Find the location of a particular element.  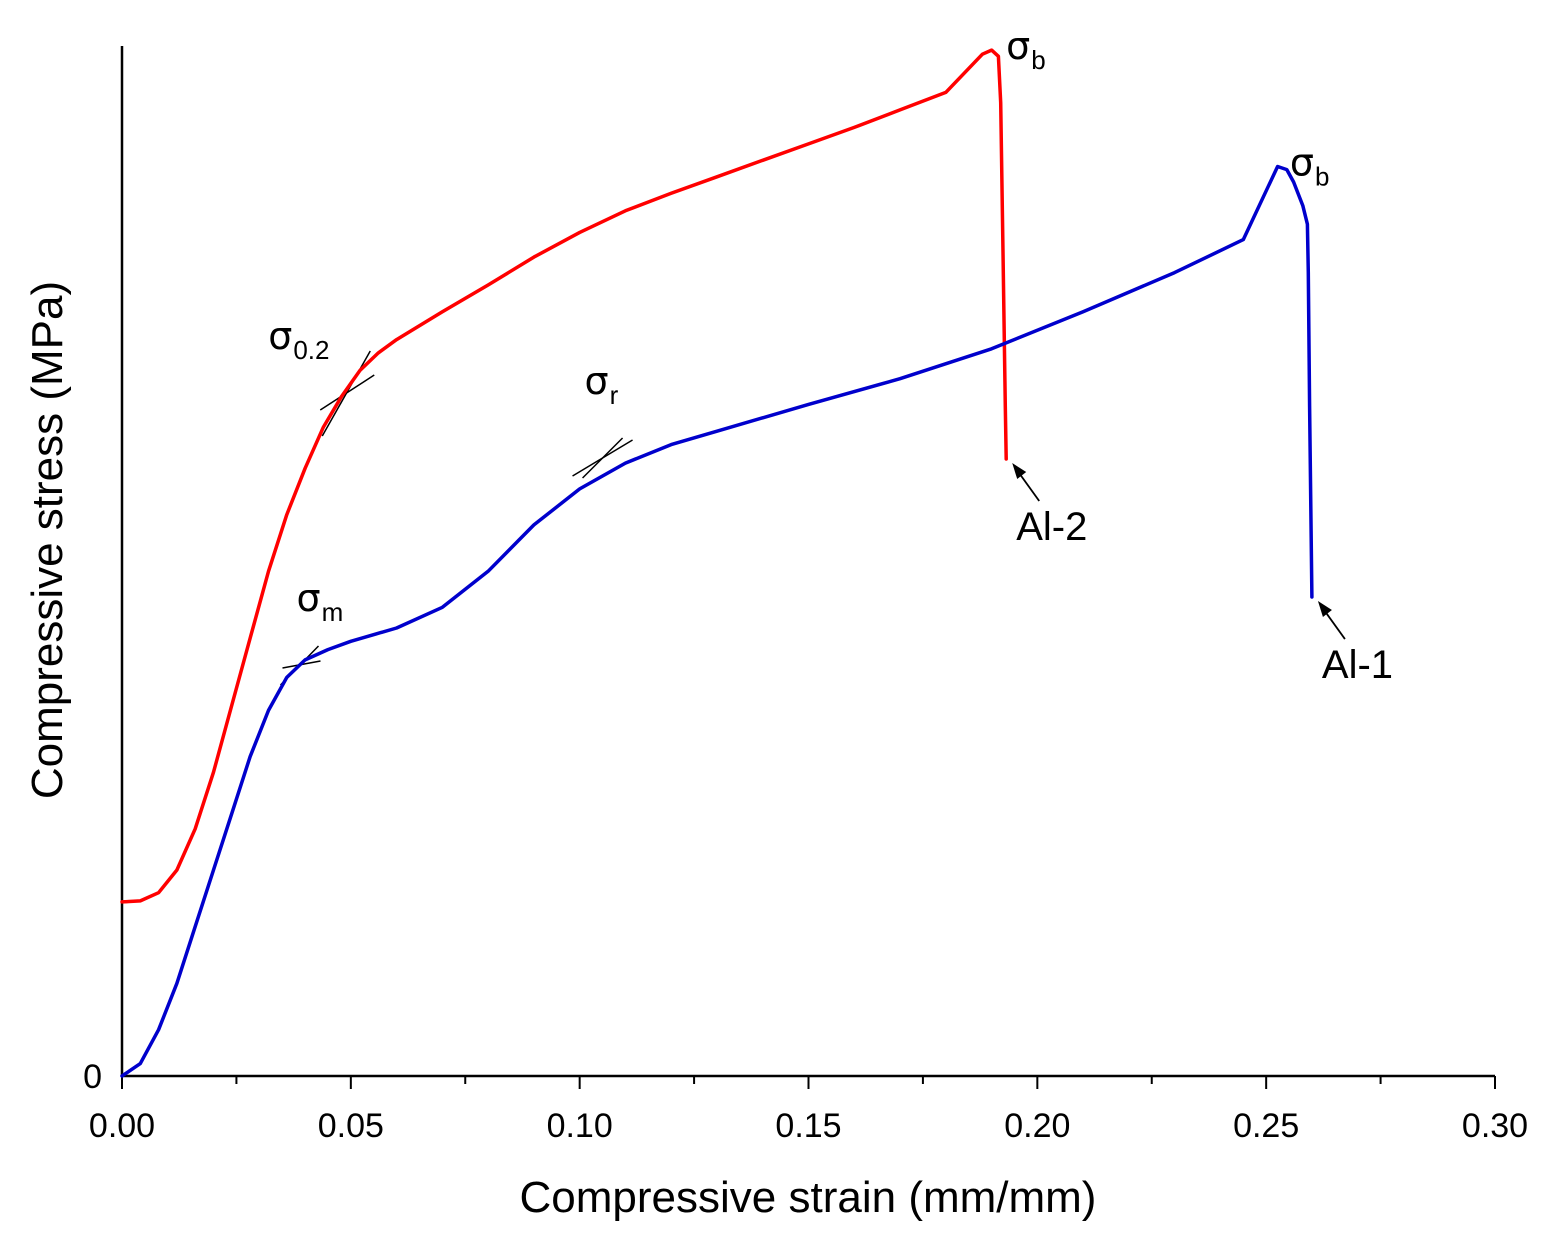

x-tick-label: 0.00 is located at coordinates (122, 1126).